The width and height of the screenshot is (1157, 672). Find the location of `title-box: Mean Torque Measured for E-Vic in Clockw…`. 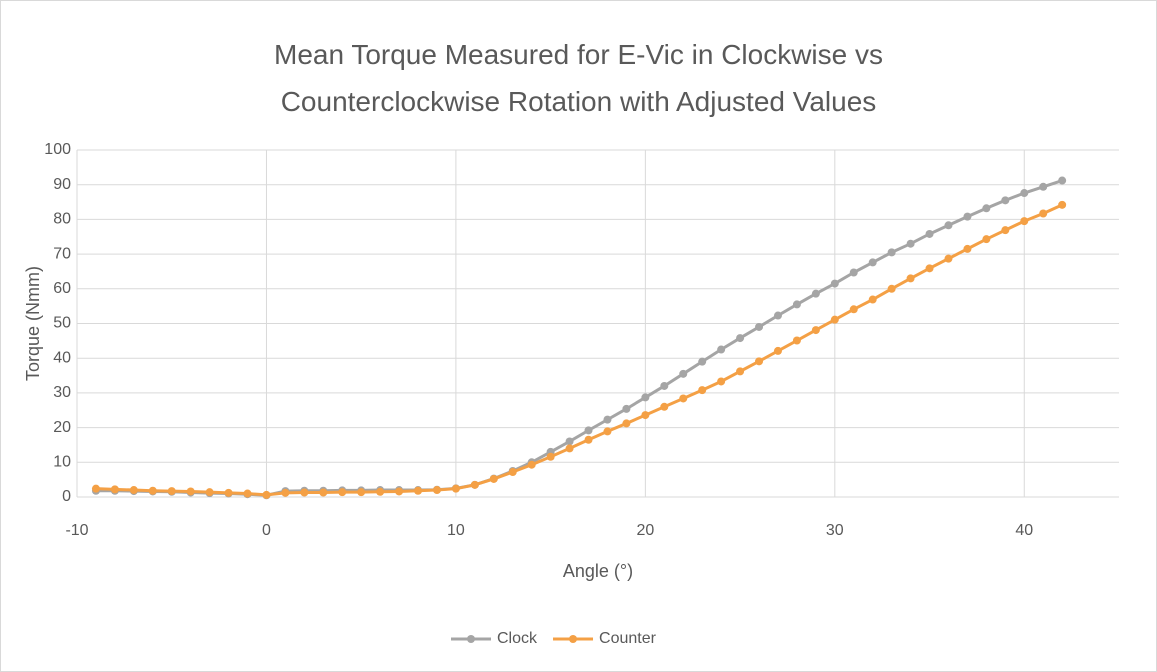

title-box: Mean Torque Measured for E-Vic in Clockw… is located at coordinates (578, 78).